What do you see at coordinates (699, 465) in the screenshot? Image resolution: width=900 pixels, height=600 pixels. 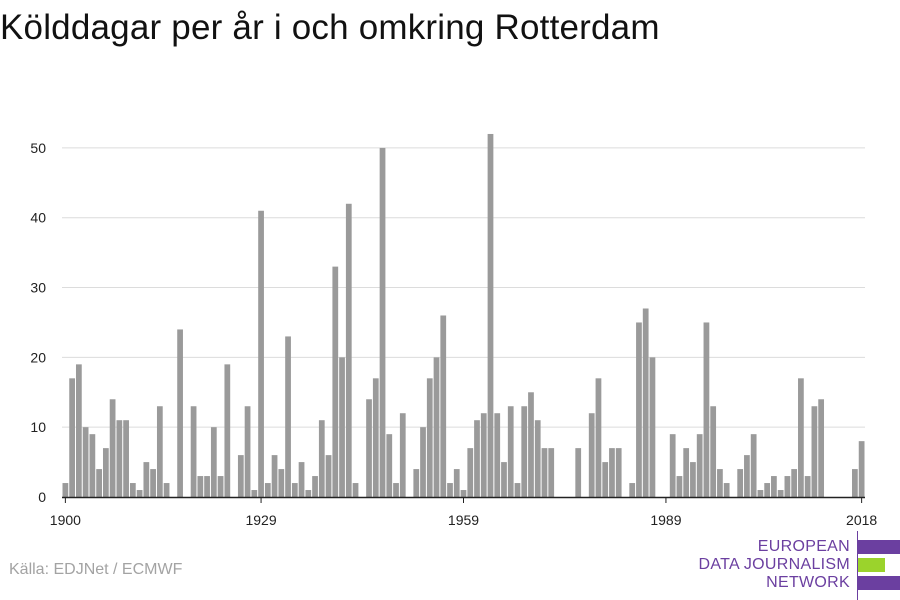 I see `bar-1994` at bounding box center [699, 465].